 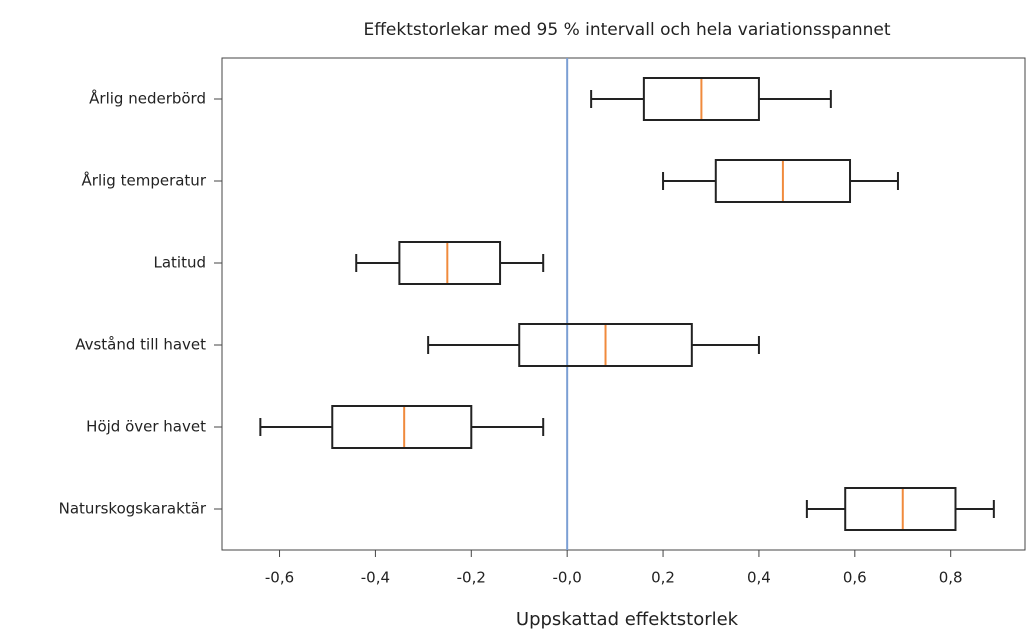 I want to click on x-tick-label: 0,6, so click(x=855, y=578).